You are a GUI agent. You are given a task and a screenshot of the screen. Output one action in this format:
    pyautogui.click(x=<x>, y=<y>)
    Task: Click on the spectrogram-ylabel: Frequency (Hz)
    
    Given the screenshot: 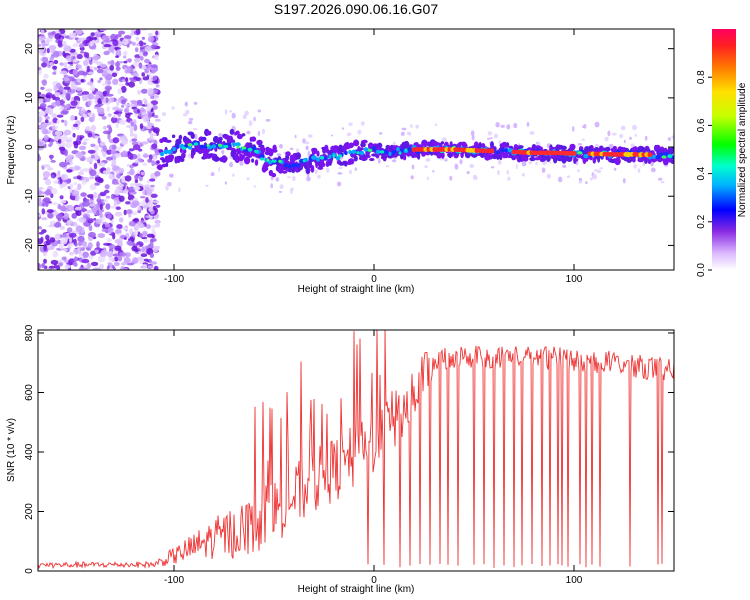 What is the action you would take?
    pyautogui.click(x=11, y=150)
    